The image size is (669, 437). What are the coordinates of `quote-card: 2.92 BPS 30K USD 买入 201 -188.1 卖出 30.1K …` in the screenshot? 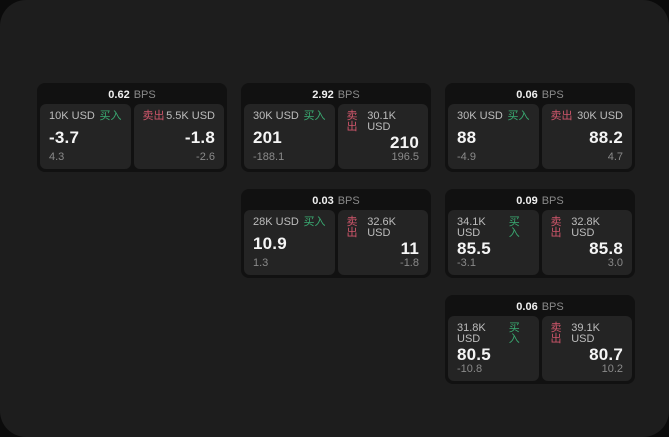 It's located at (336, 127).